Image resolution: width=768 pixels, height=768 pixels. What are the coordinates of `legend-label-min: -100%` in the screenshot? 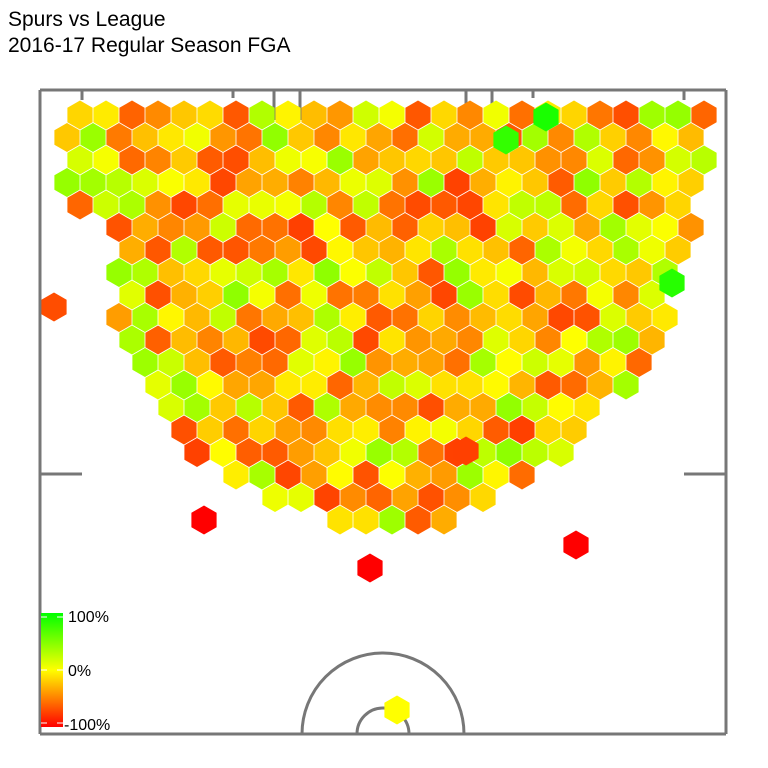 It's located at (87, 725).